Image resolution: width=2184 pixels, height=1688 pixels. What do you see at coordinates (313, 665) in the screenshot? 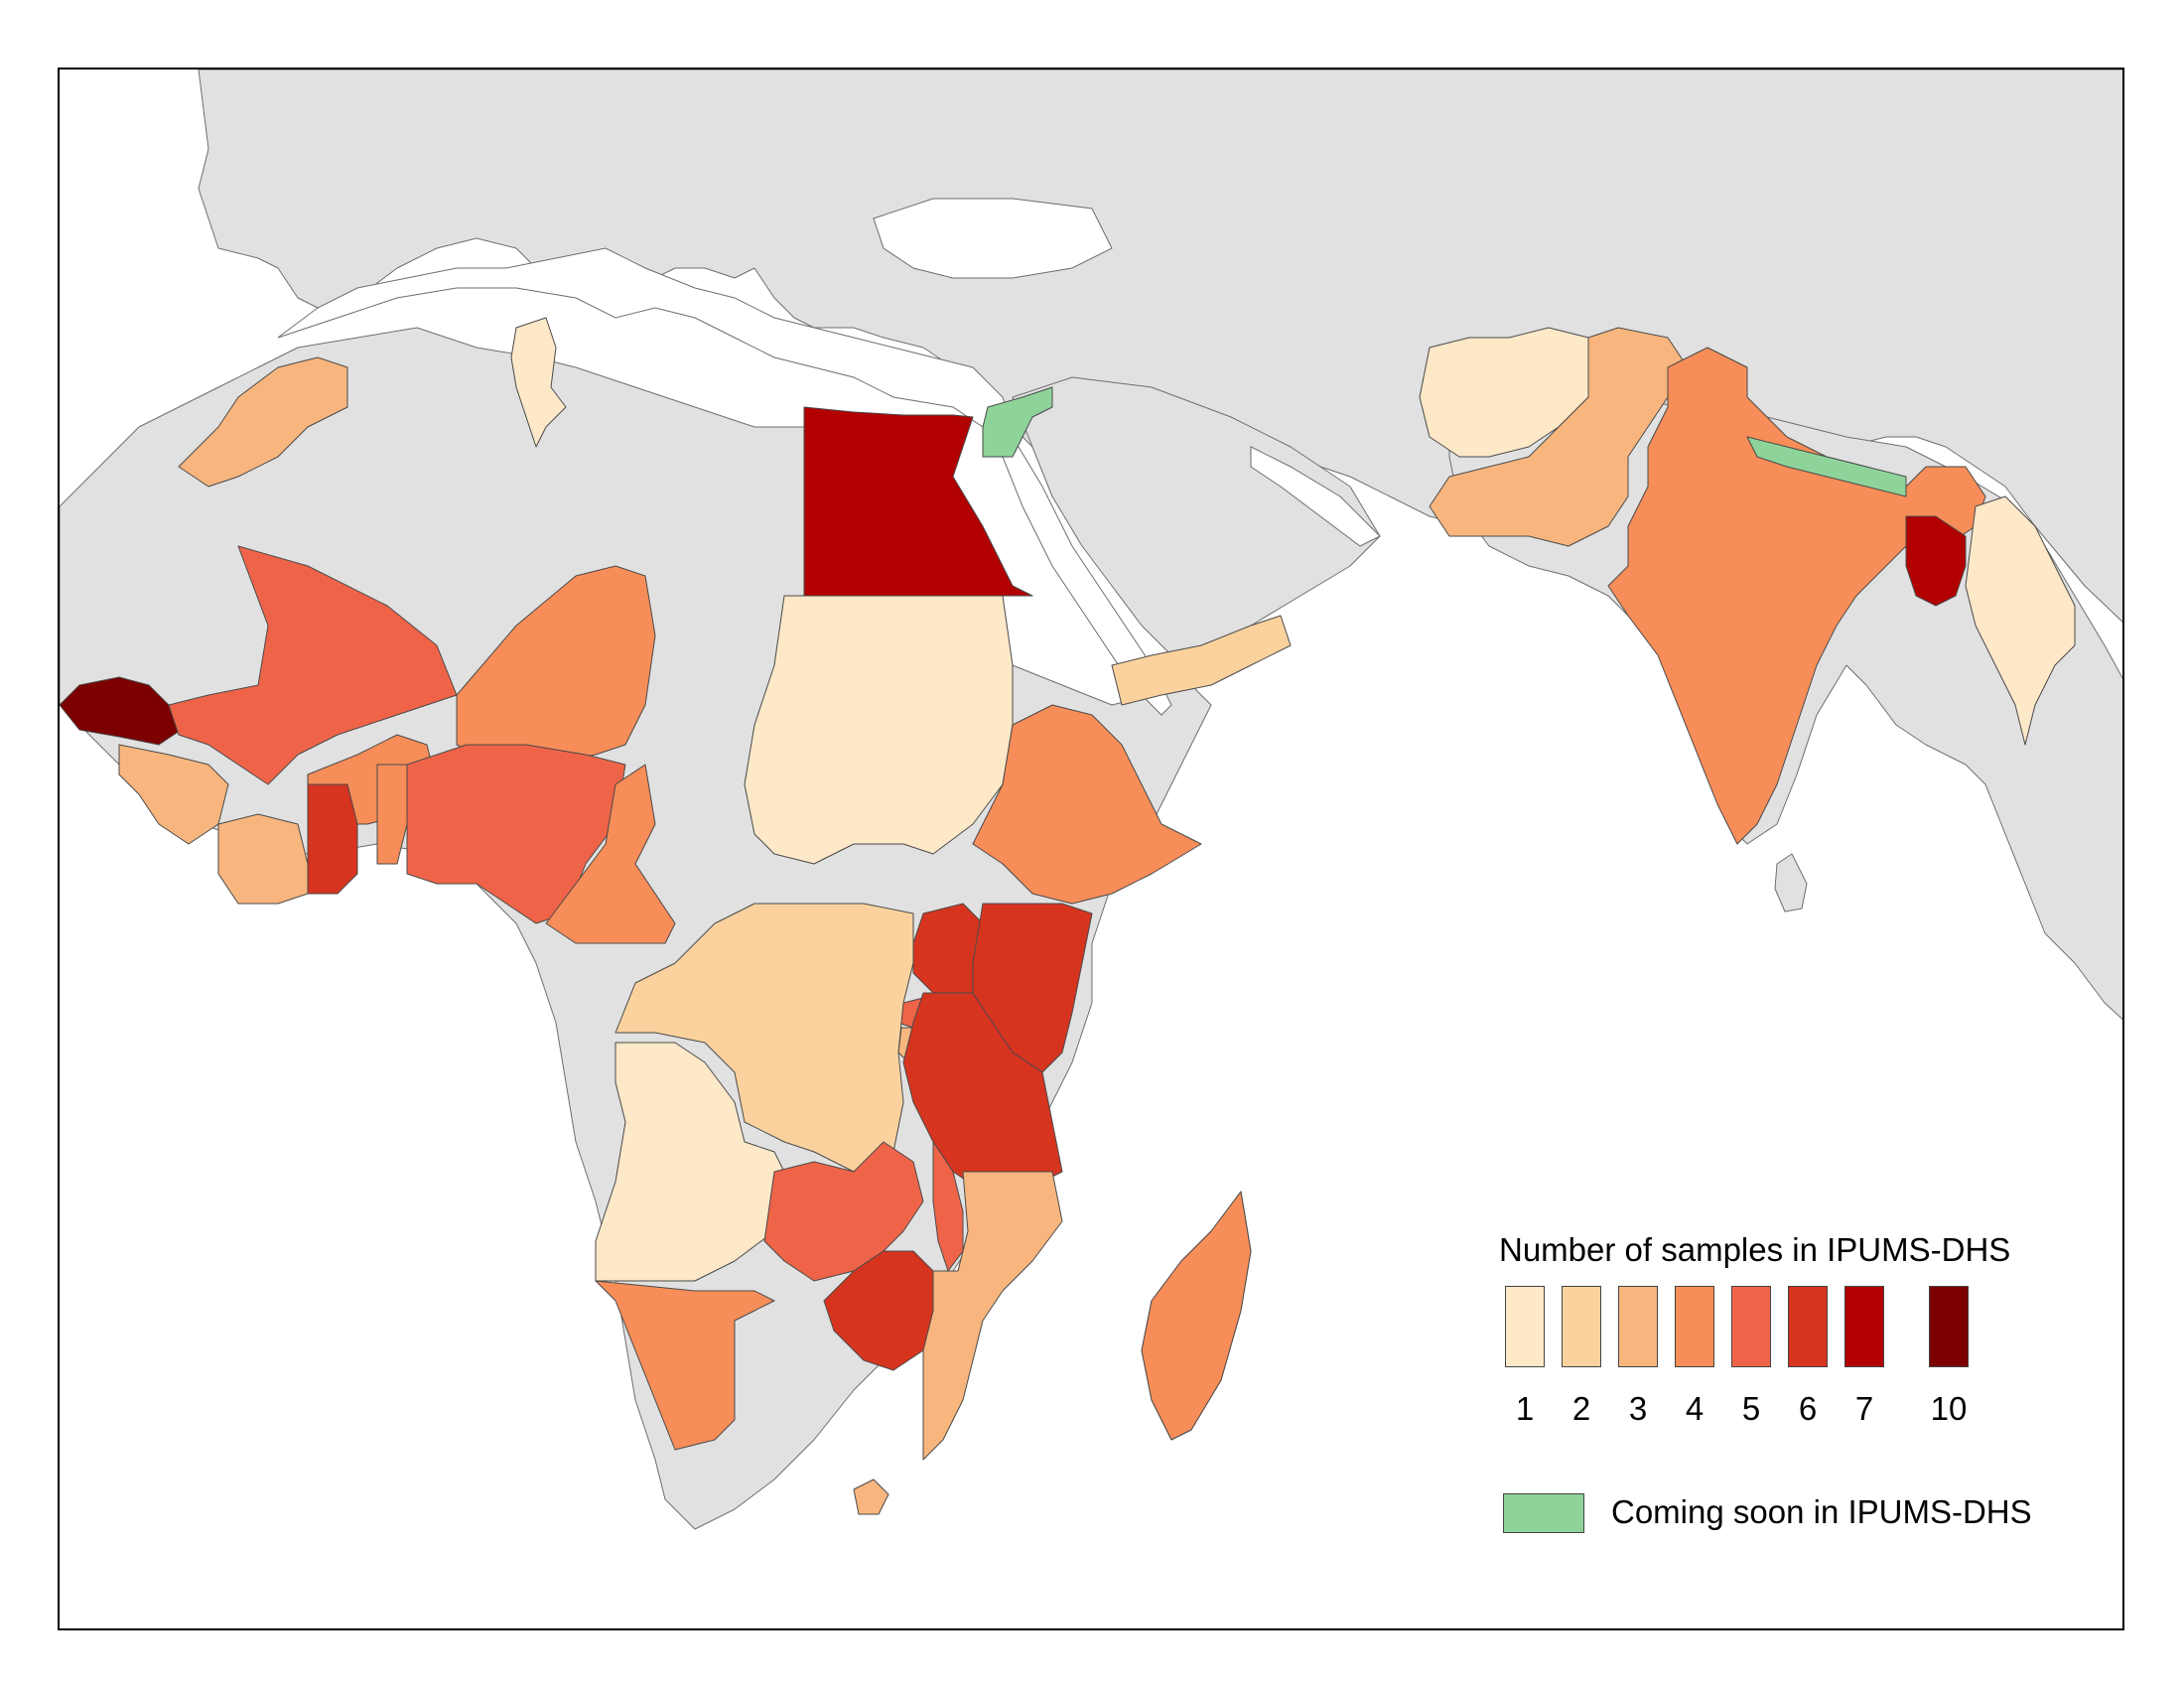
I see `country-mali` at bounding box center [313, 665].